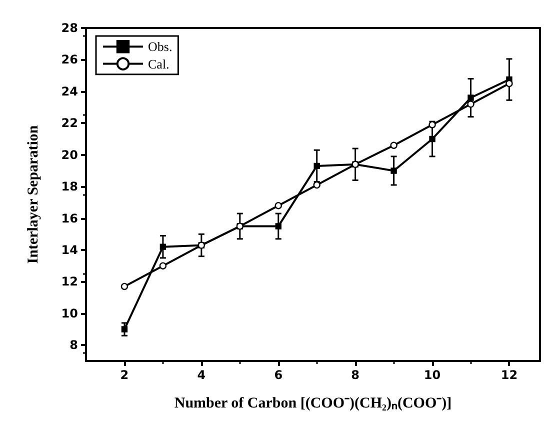  Describe the element at coordinates (278, 375) in the screenshot. I see `x-tick-label: 6` at that location.